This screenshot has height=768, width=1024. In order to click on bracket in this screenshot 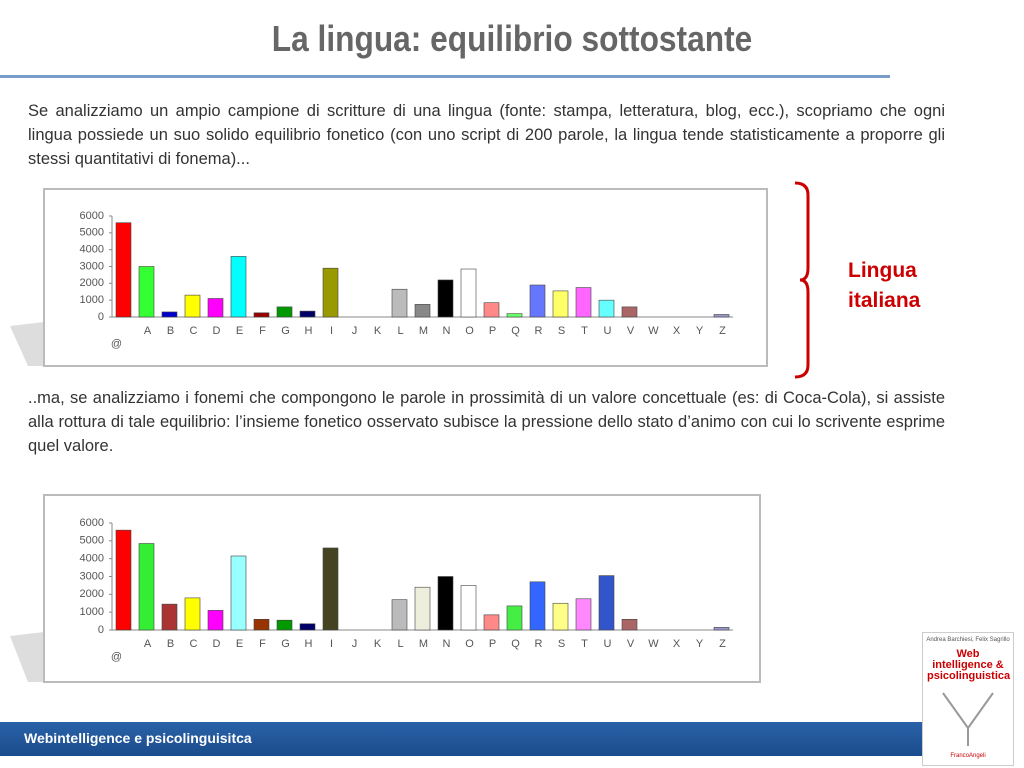, I will do `click(802, 280)`.